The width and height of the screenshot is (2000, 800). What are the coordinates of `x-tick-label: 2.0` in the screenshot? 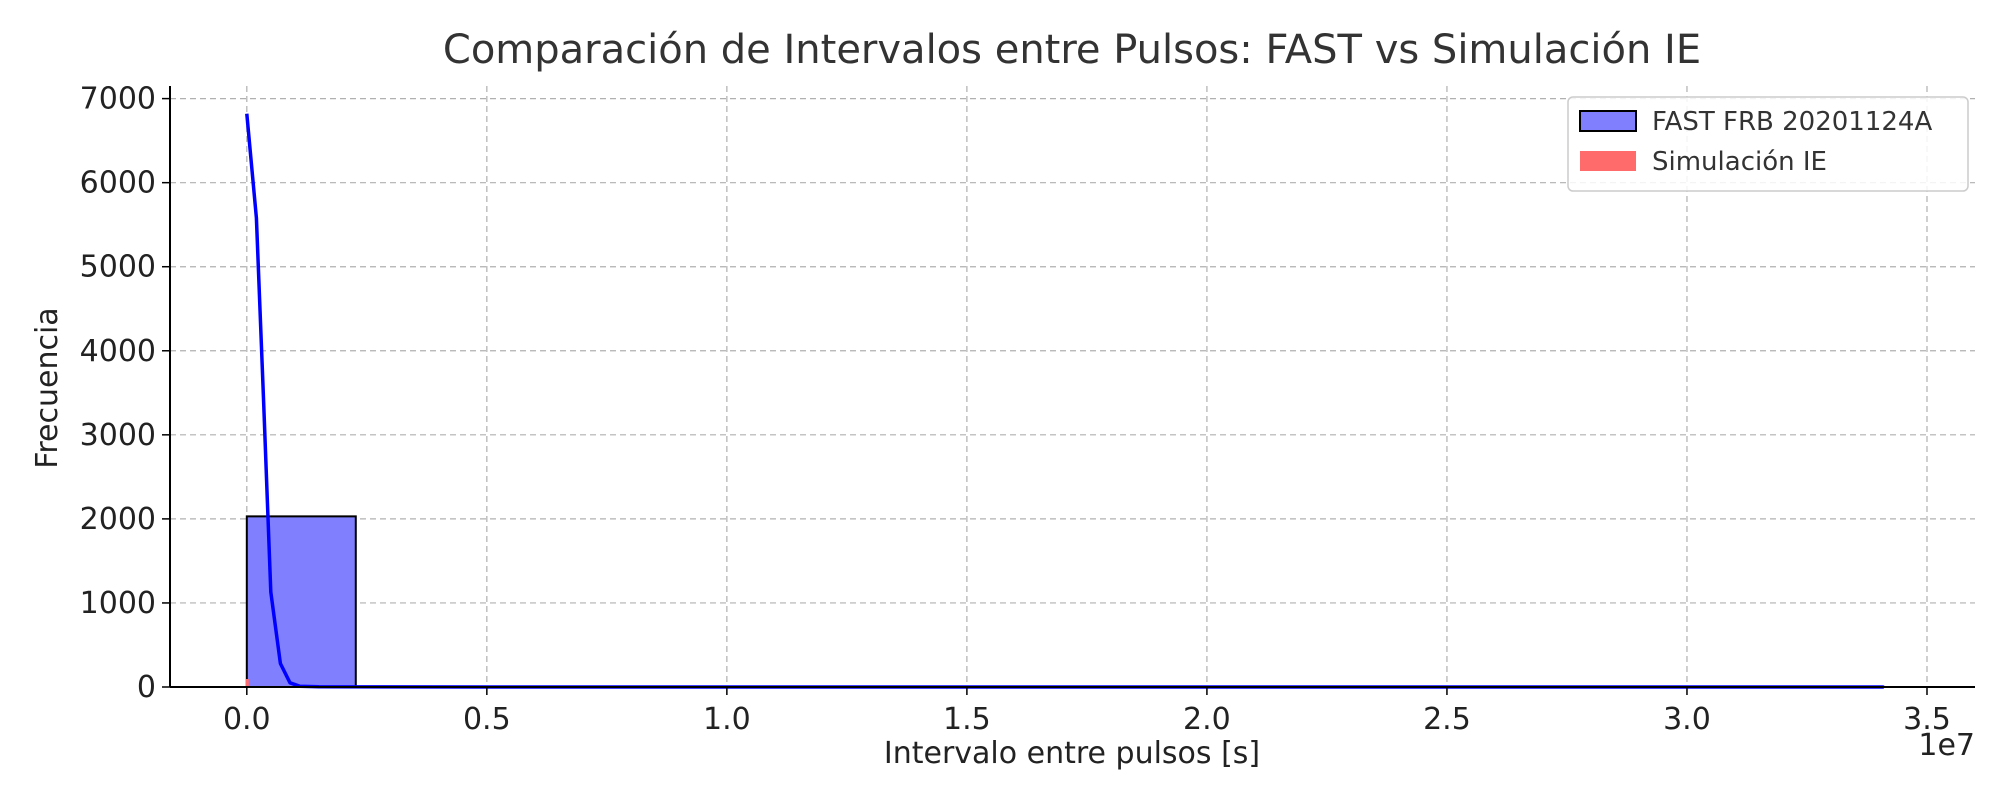 It's located at (1207, 719).